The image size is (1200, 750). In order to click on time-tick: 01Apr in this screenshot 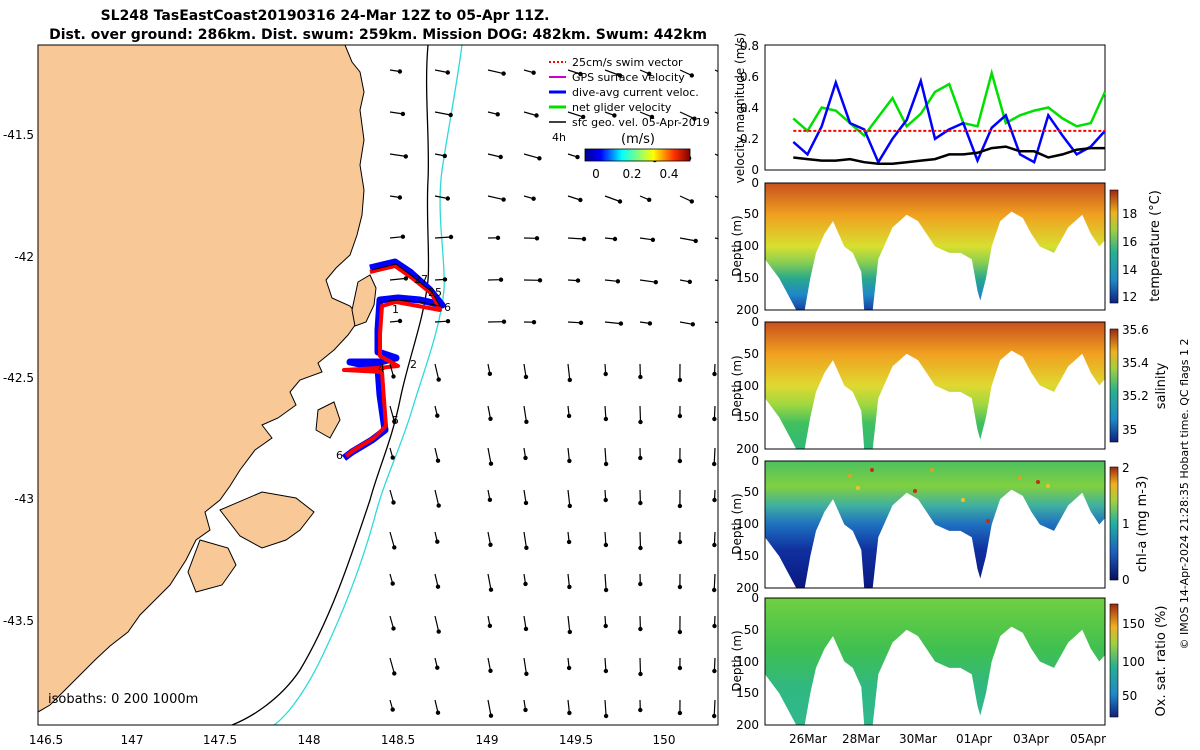, I will do `click(974, 739)`.